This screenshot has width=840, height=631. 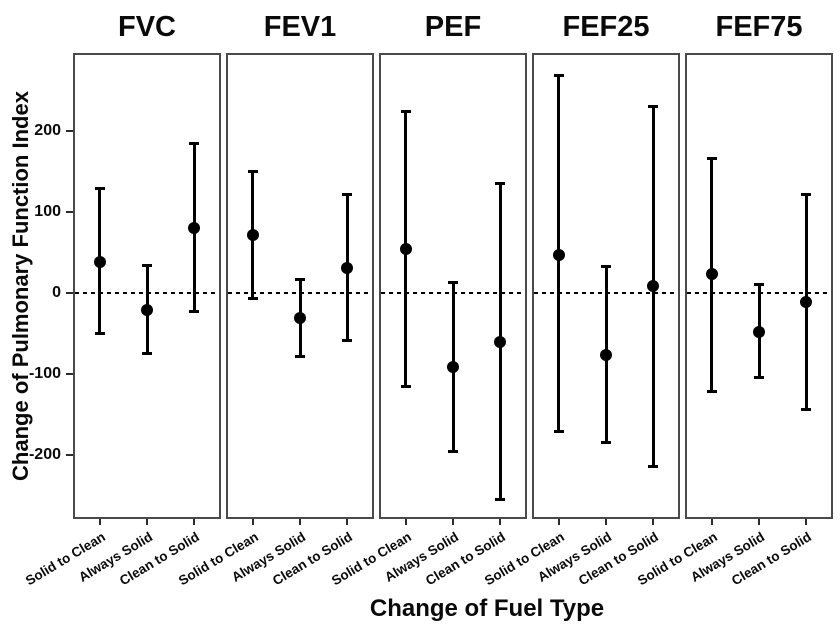 What do you see at coordinates (606, 286) in the screenshot?
I see `panel-FEF25` at bounding box center [606, 286].